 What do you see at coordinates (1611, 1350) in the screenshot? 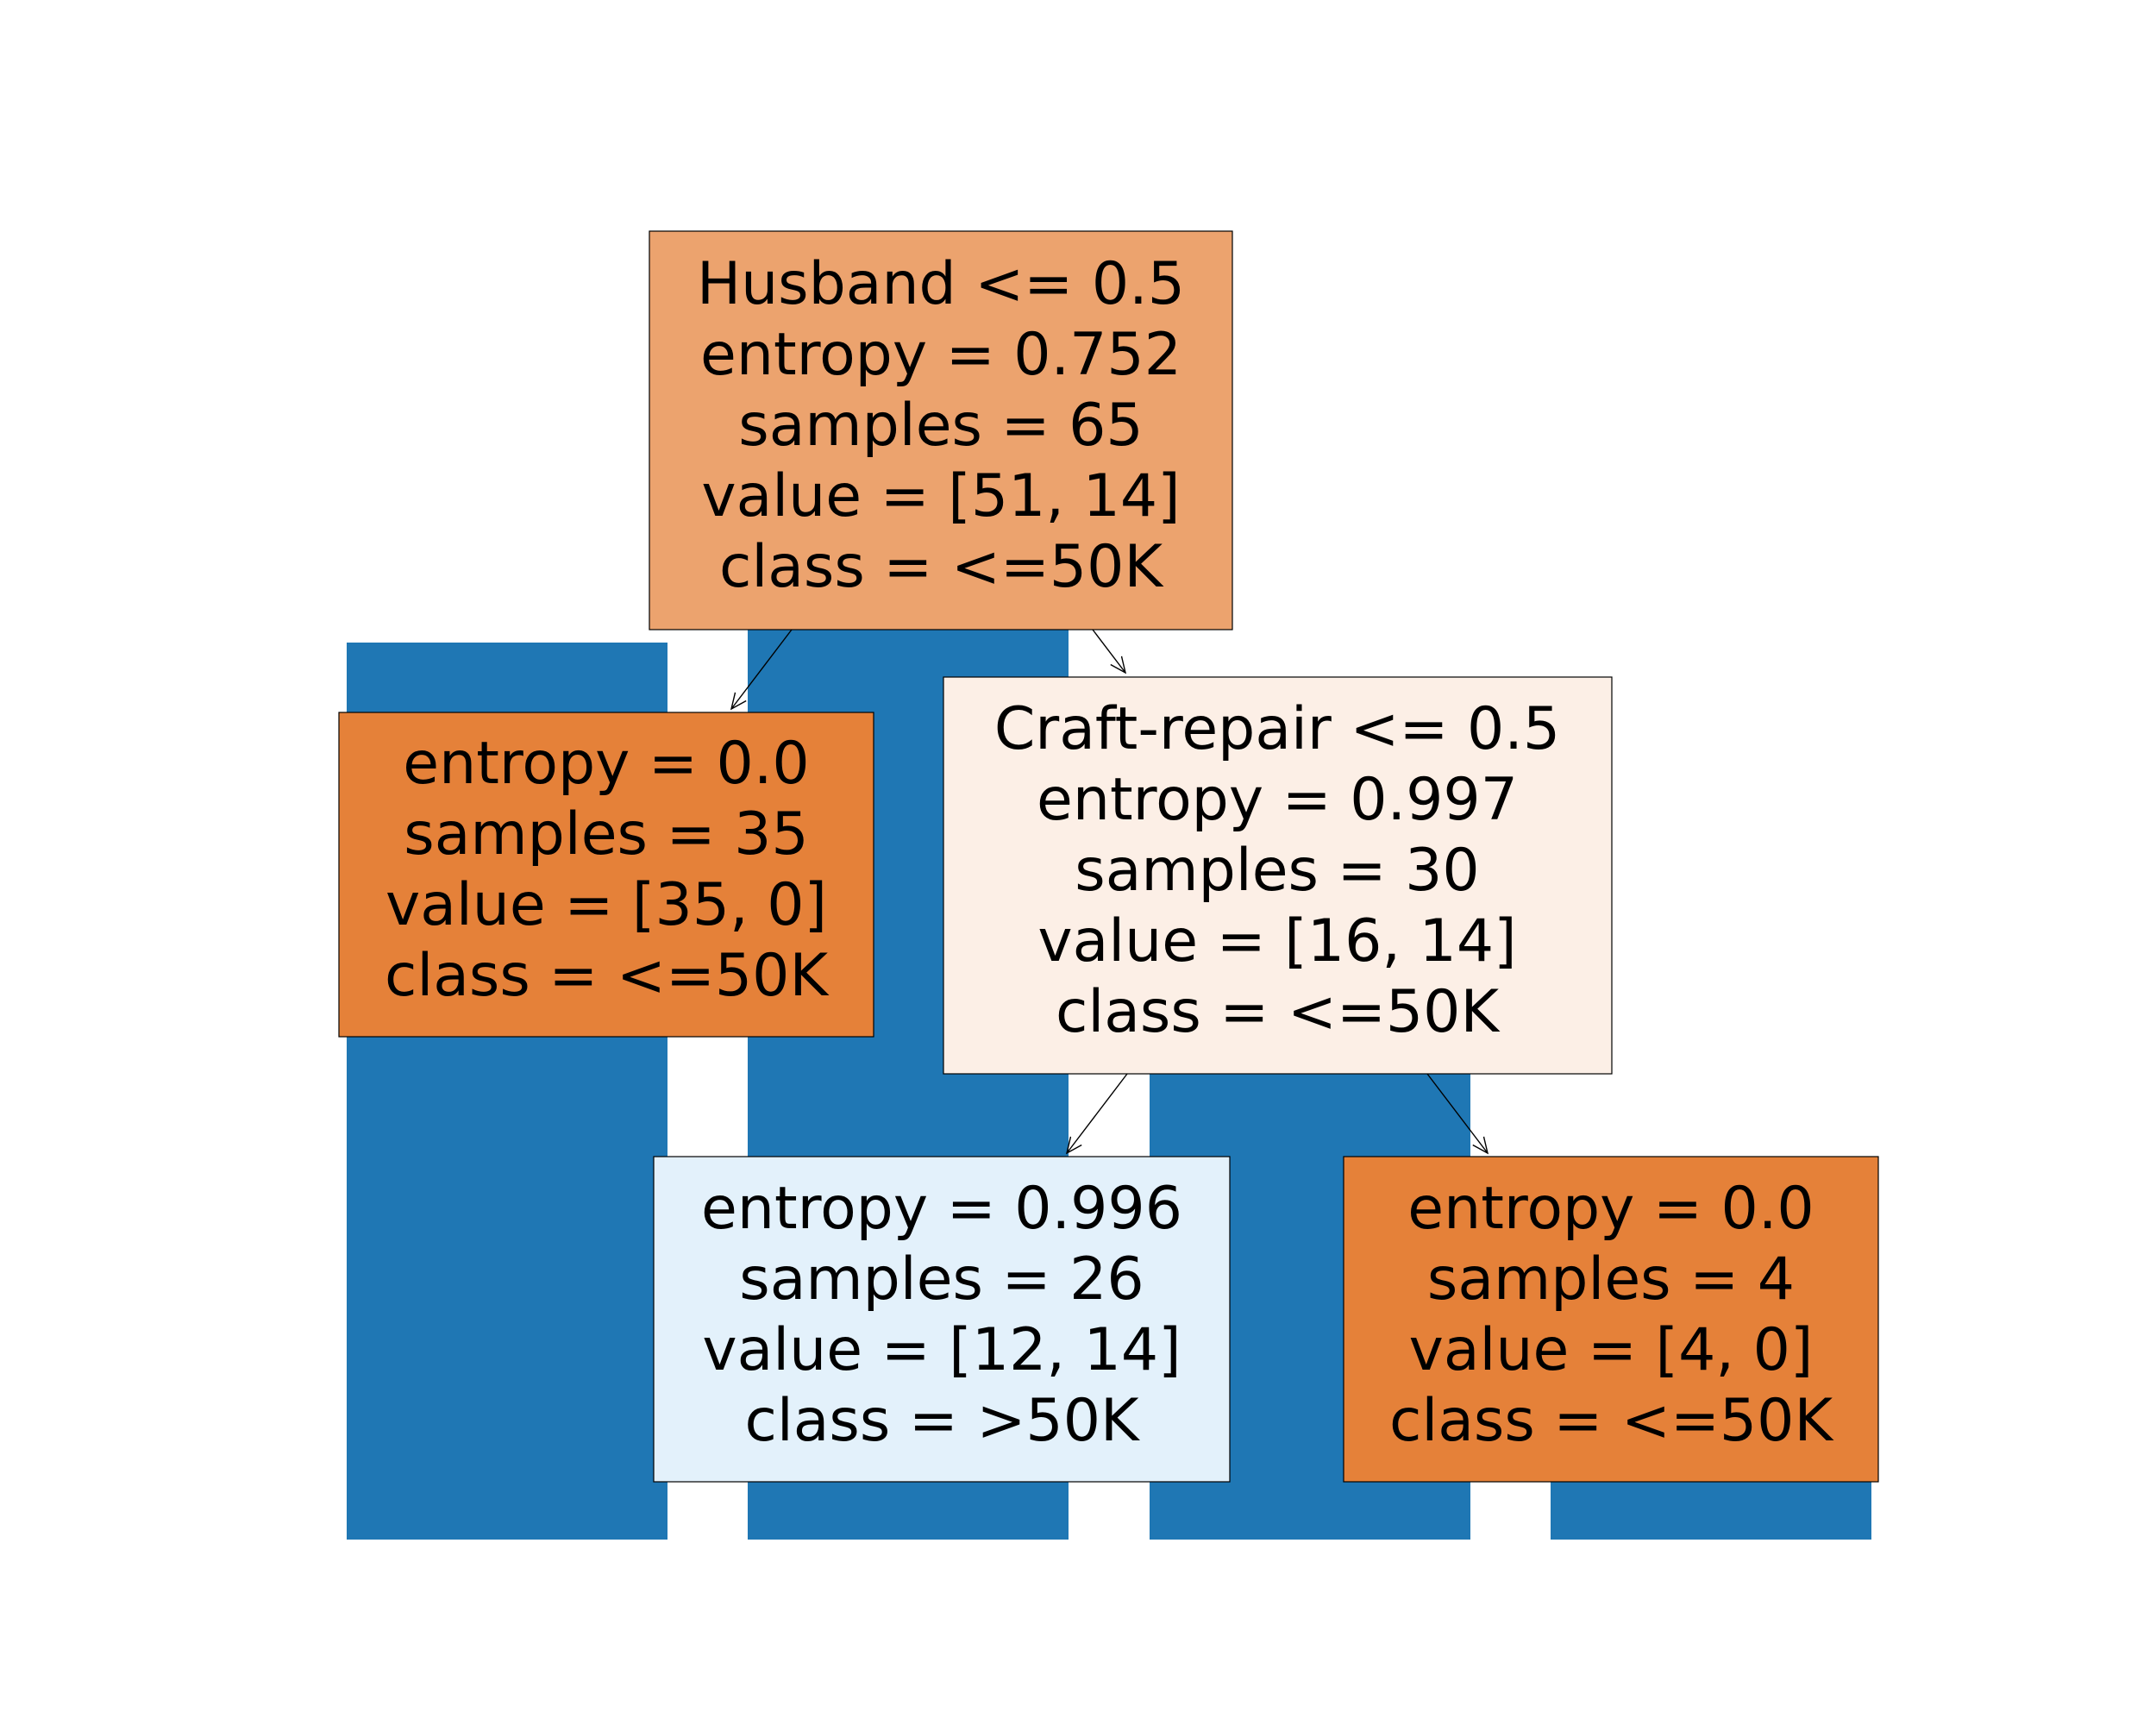
I see `node-right-right-leaf-line-3: value = [4, 0]` at bounding box center [1611, 1350].